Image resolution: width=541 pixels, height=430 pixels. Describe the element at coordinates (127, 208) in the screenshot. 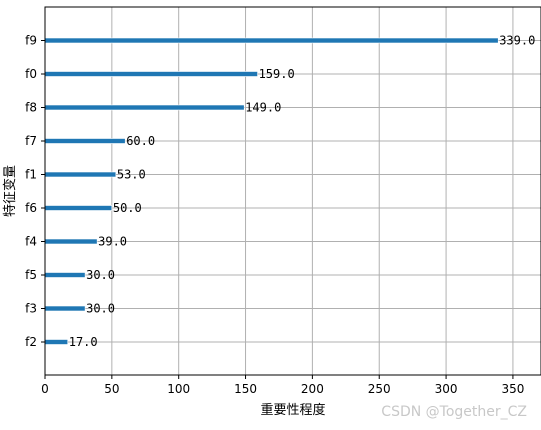

I see `data-label: 50.0` at that location.